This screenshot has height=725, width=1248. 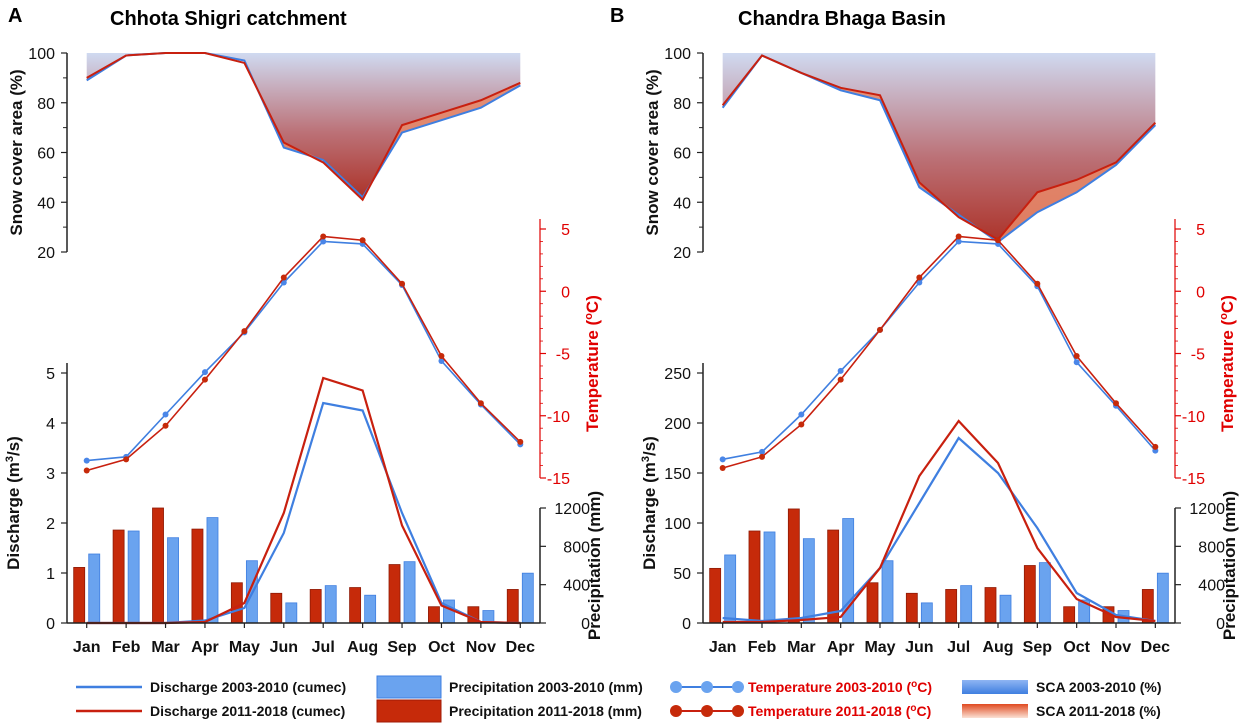 What do you see at coordinates (995, 711) in the screenshot?
I see `legend-sca-2011-swatch` at bounding box center [995, 711].